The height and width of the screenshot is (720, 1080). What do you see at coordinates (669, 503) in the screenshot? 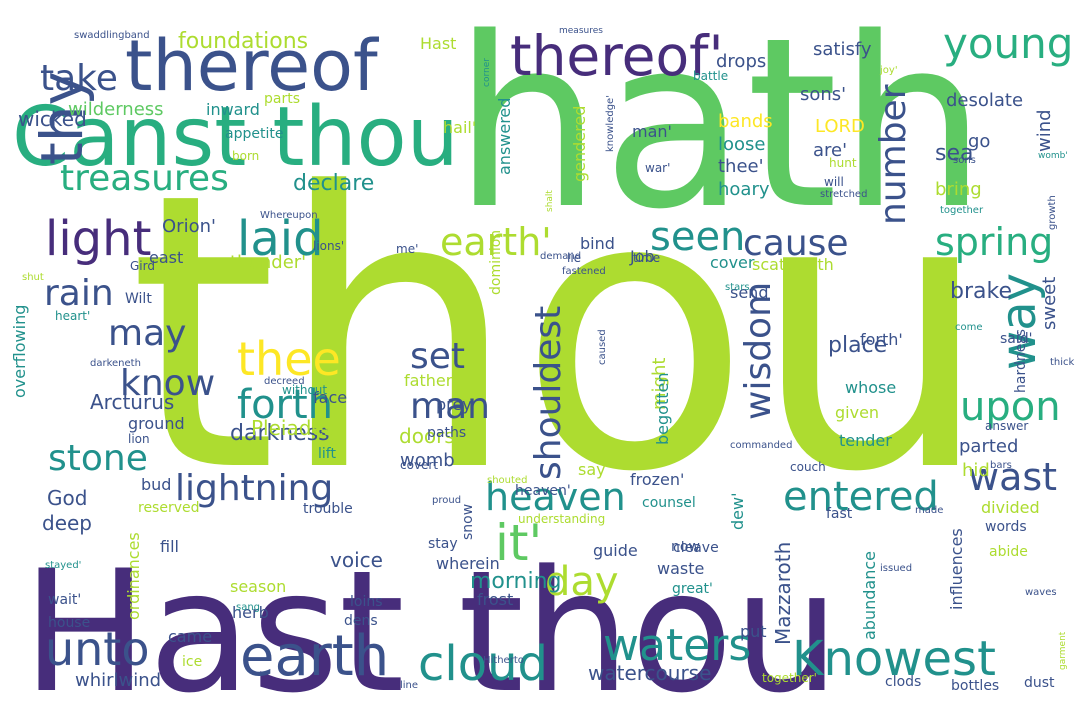
I see `word-counsel: counsel` at bounding box center [669, 503].